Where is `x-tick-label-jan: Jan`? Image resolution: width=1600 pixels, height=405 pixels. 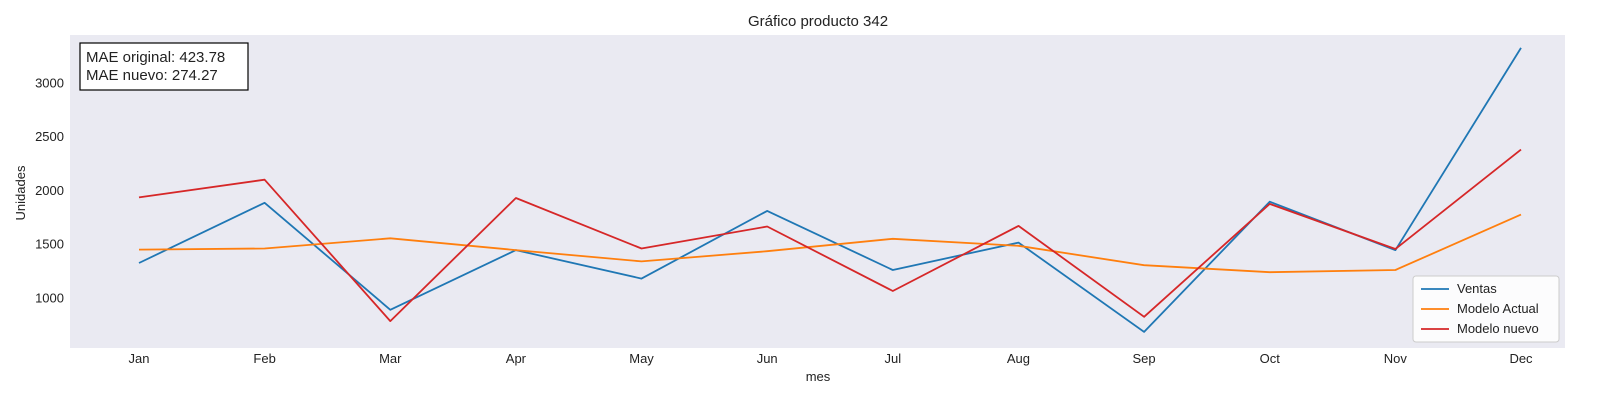
x-tick-label-jan: Jan is located at coordinates (139, 358).